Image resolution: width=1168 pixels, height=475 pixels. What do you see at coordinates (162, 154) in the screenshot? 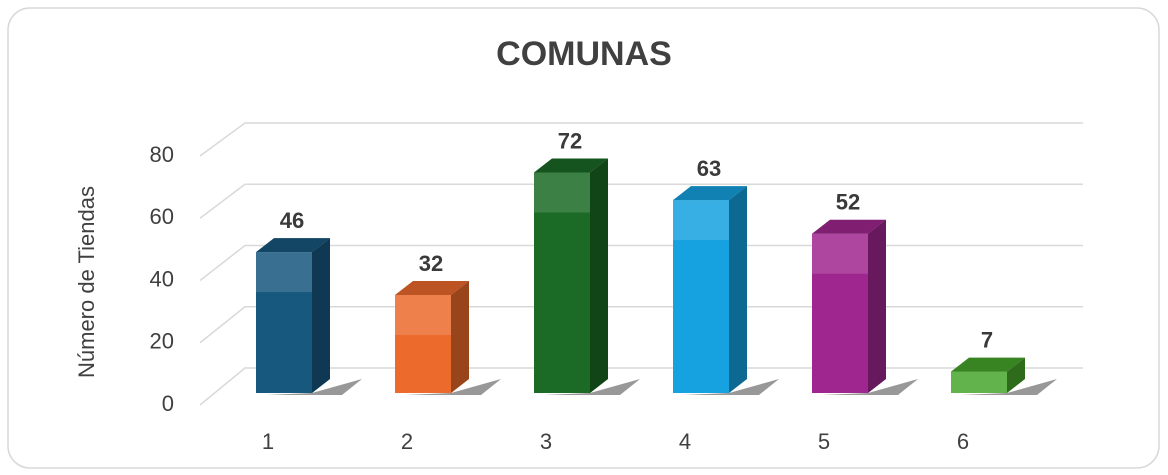
I see `y-tick-label: 80` at bounding box center [162, 154].